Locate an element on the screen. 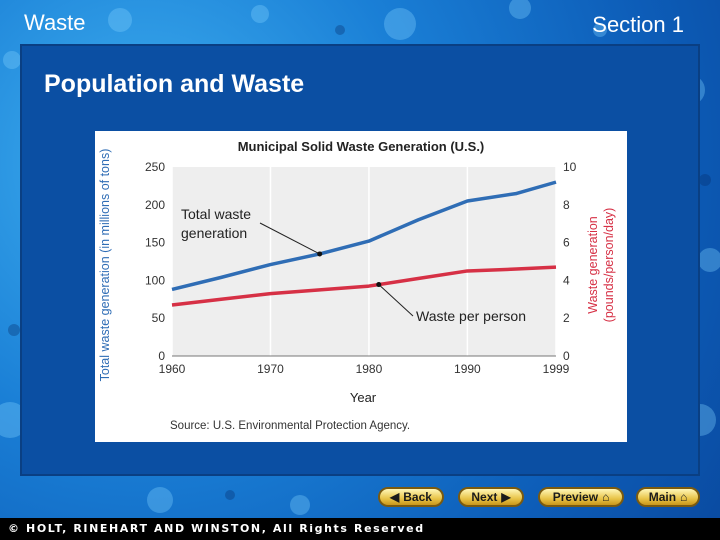 Image resolution: width=720 pixels, height=540 pixels. y-tick-label: 50 is located at coordinates (159, 318).